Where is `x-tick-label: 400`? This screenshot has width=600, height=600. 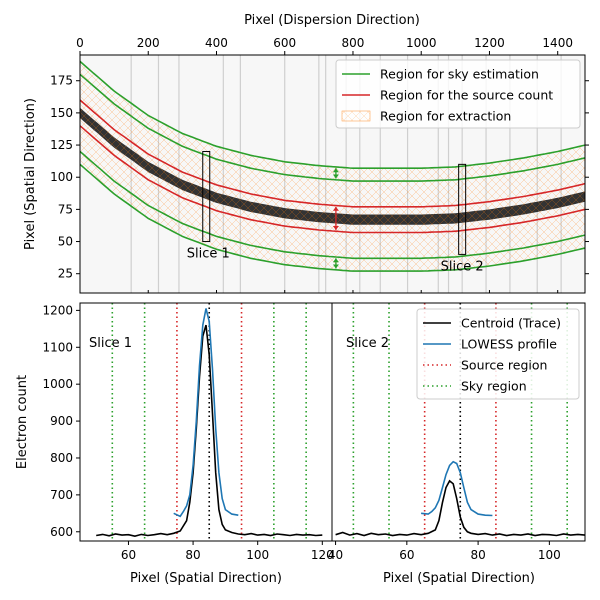
x-tick-label: 400 is located at coordinates (216, 43).